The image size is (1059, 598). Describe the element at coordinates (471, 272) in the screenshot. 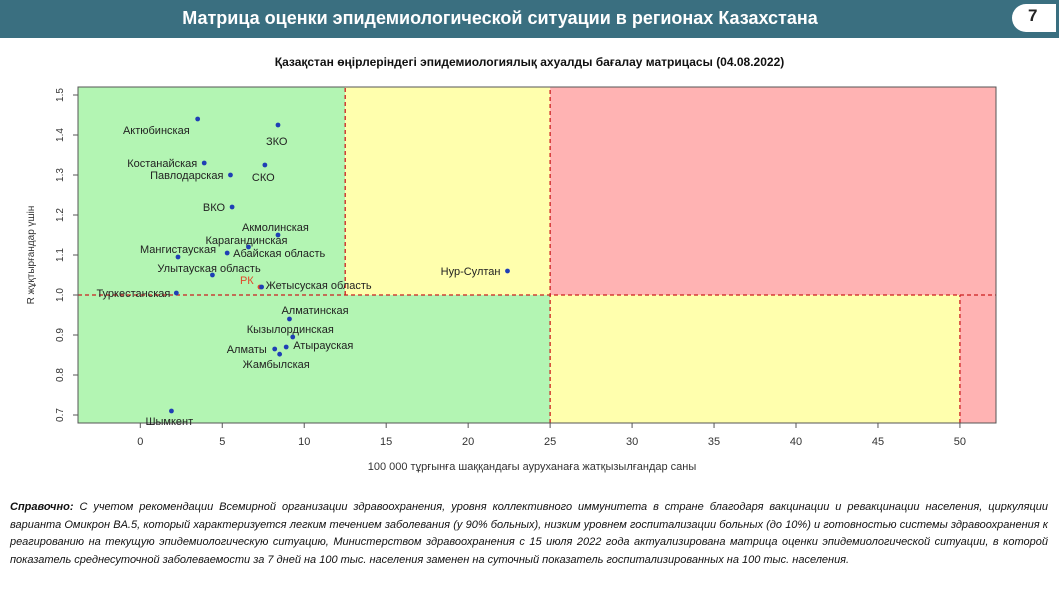

I see `point-label: Нур-Султан` at that location.